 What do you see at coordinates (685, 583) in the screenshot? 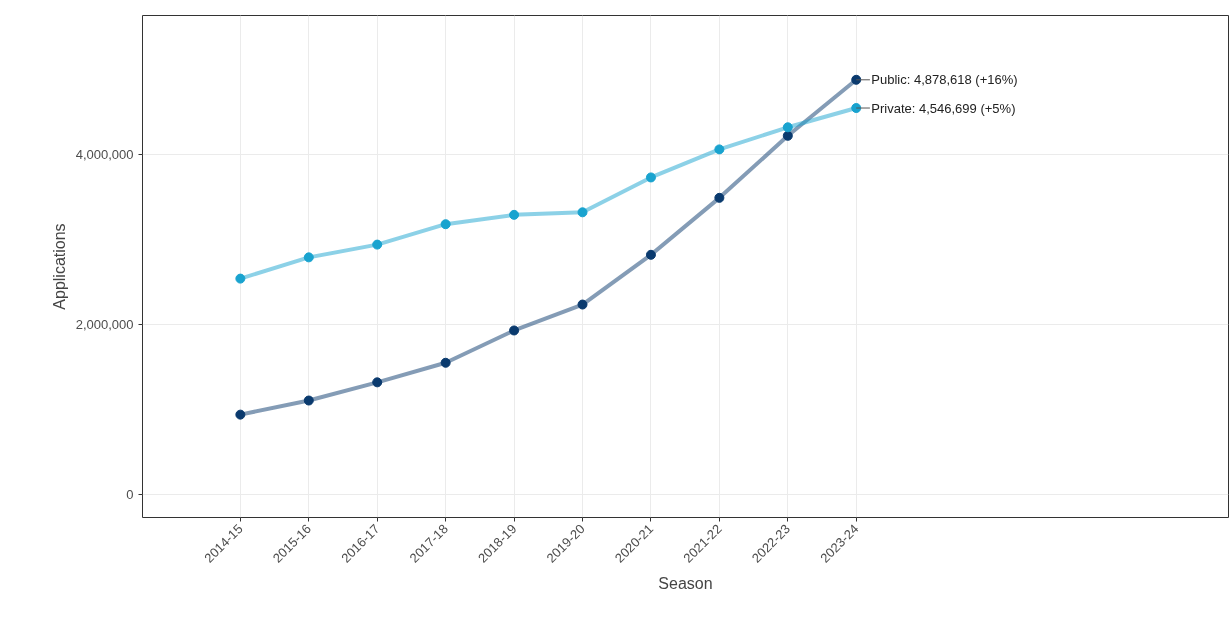
I see `x-axis-title: Season` at bounding box center [685, 583].